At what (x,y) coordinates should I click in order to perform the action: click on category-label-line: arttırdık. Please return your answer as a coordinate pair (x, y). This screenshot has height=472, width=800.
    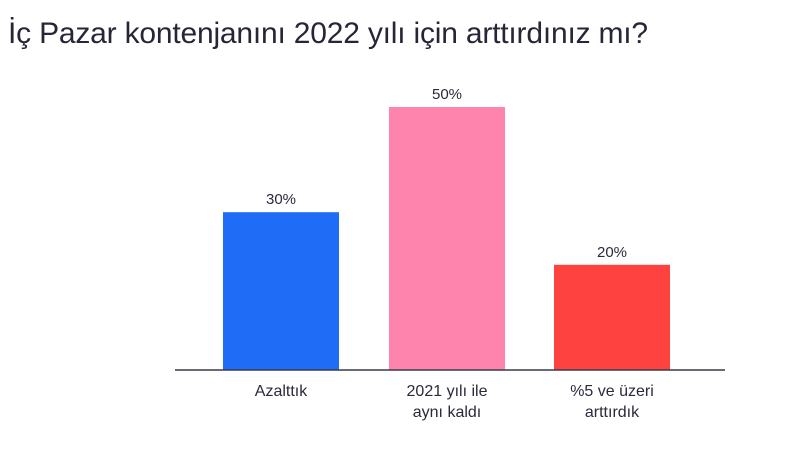
    Looking at the image, I should click on (612, 412).